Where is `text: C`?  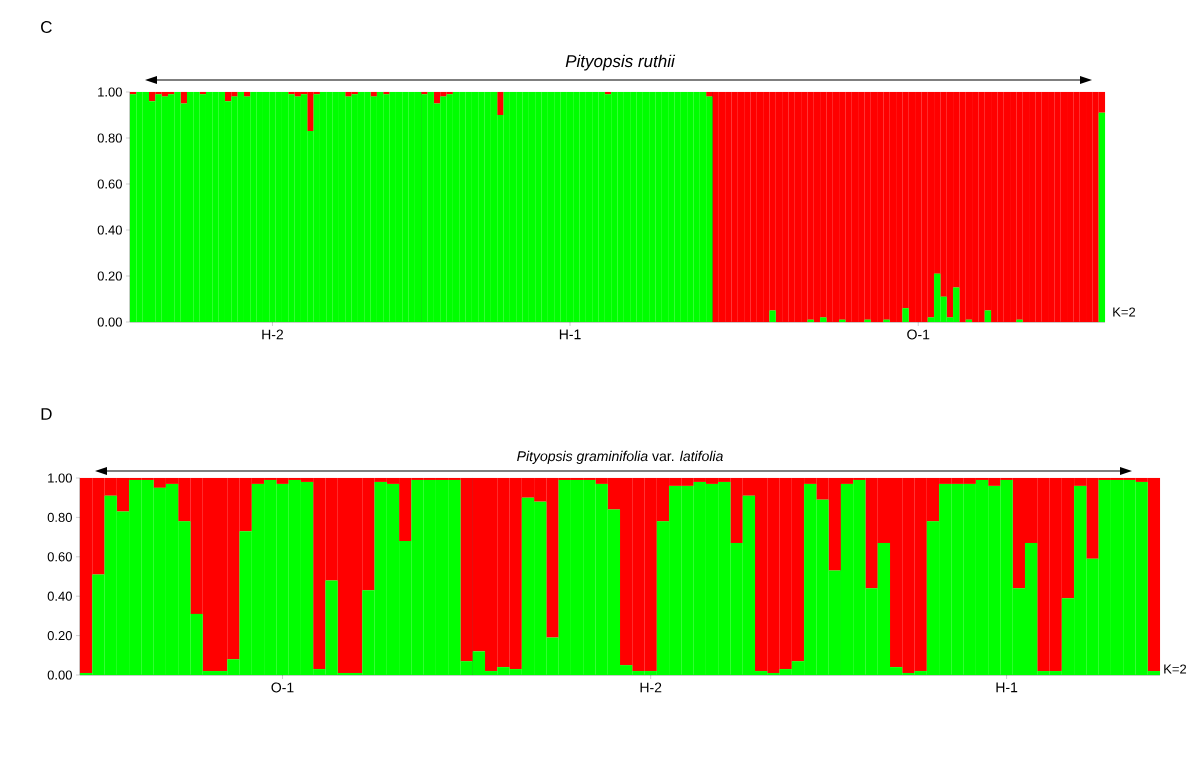
text: C is located at coordinates (46, 27).